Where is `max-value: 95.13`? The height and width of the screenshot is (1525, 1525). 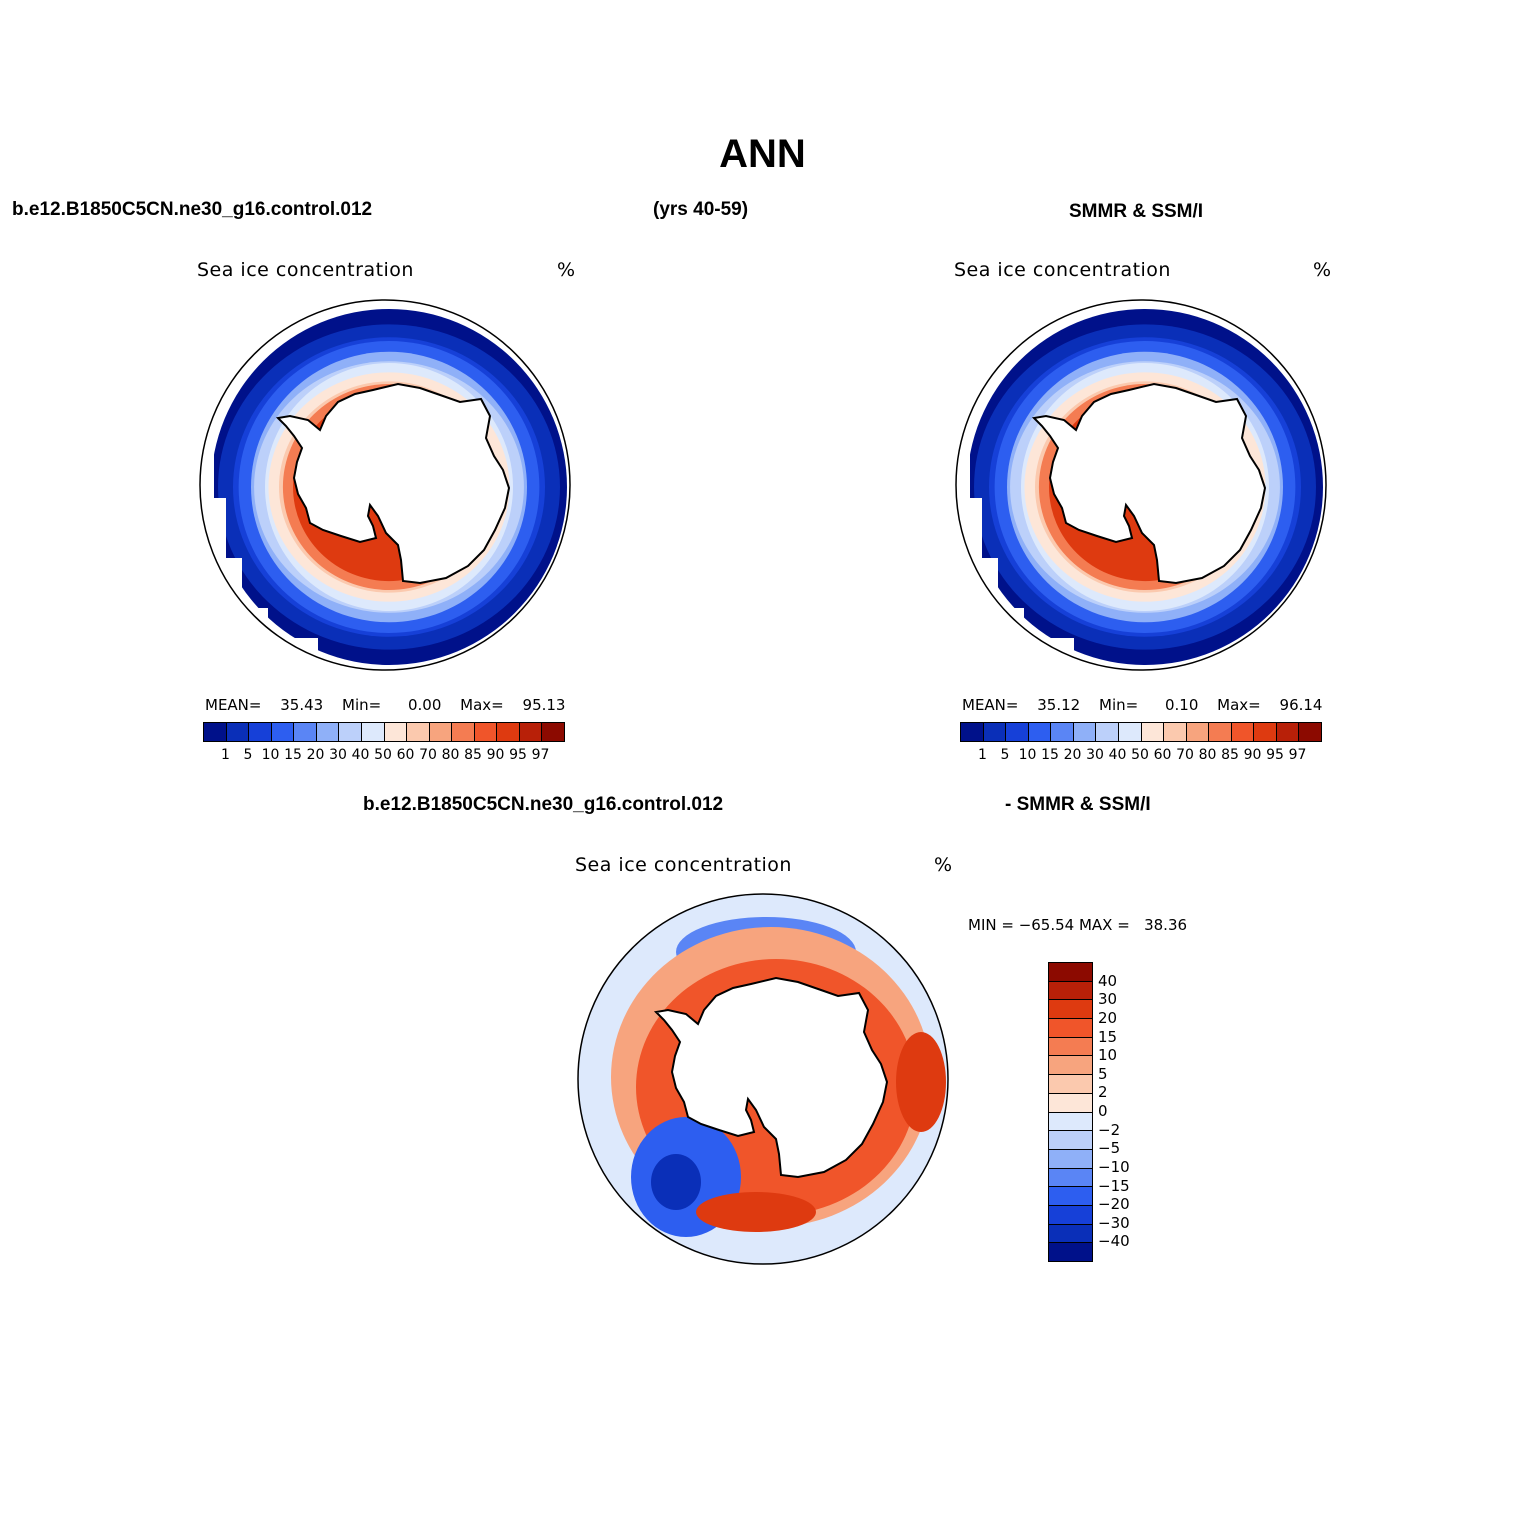 max-value: 95.13 is located at coordinates (544, 705).